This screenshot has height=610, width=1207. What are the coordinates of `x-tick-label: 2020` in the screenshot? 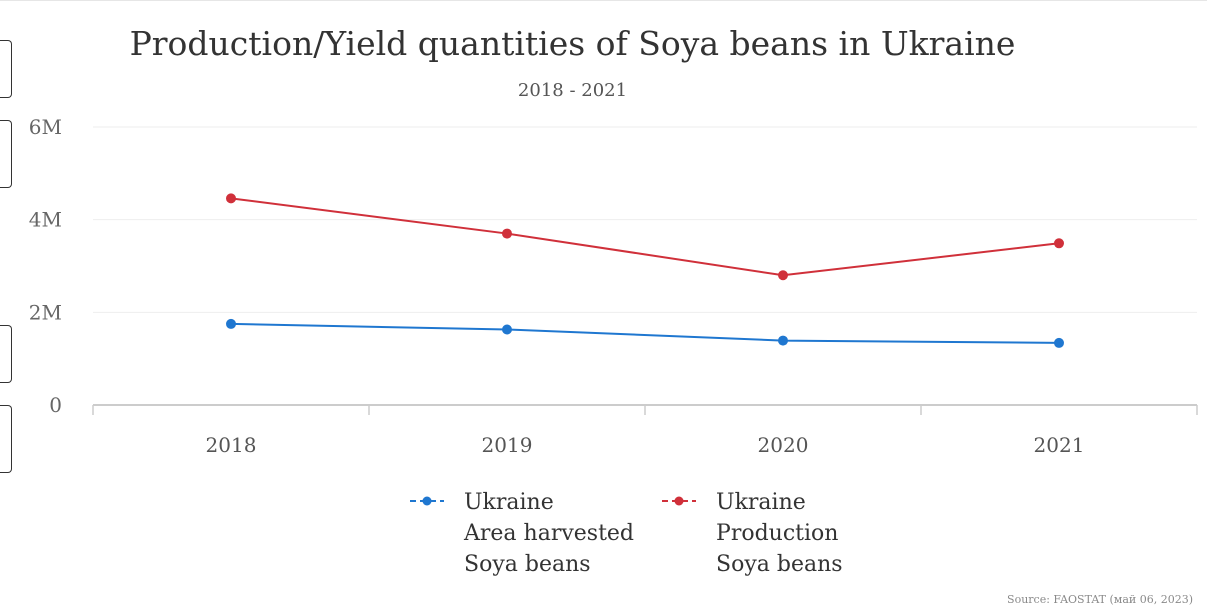 It's located at (783, 445).